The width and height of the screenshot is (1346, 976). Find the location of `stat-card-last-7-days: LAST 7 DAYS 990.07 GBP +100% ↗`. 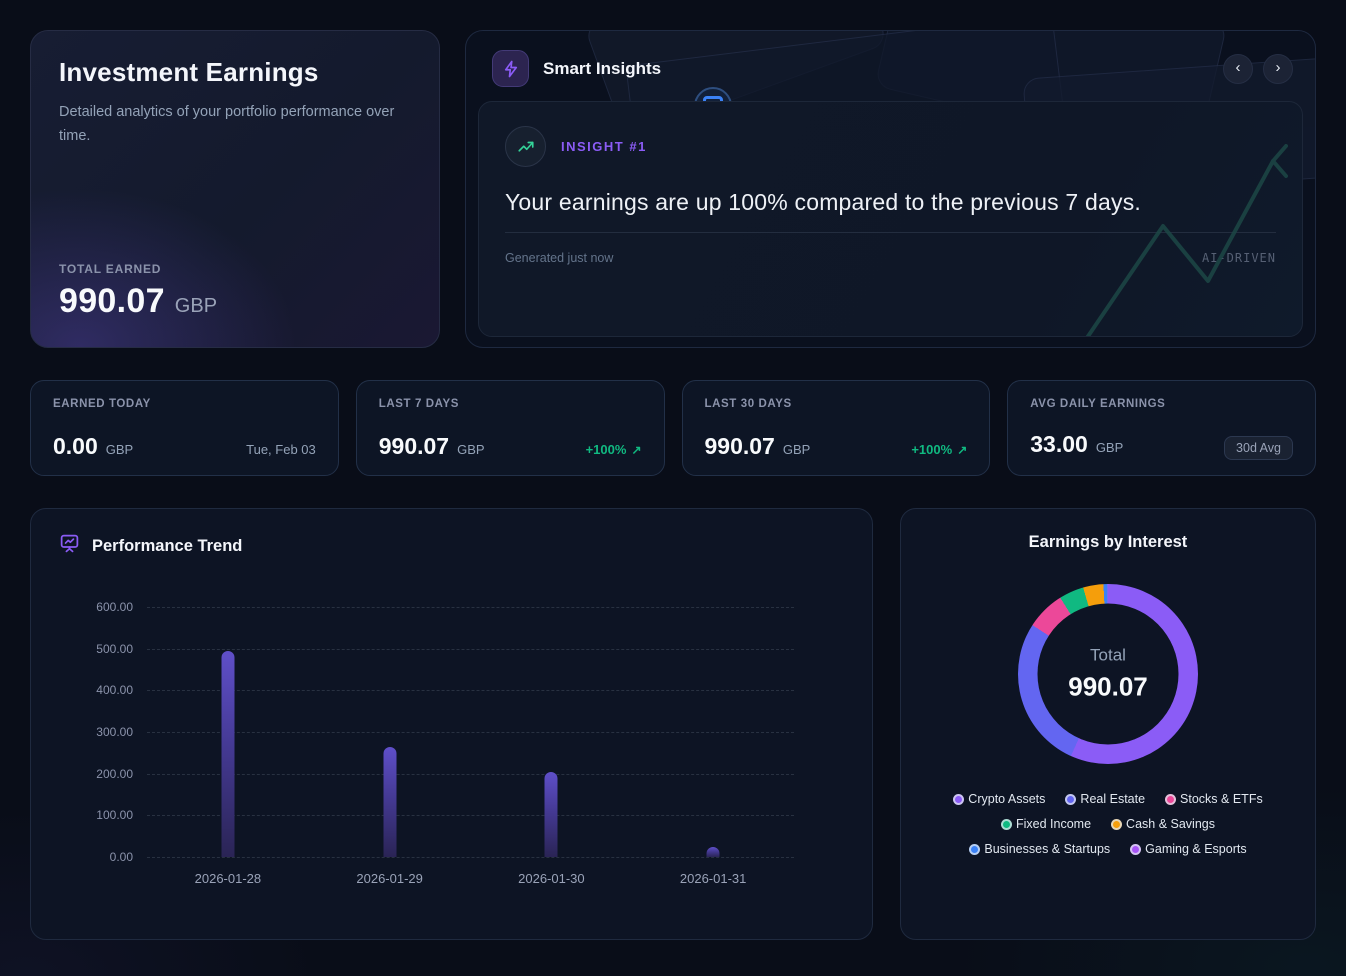

stat-card-last-7-days: LAST 7 DAYS 990.07 GBP +100% ↗ is located at coordinates (510, 428).